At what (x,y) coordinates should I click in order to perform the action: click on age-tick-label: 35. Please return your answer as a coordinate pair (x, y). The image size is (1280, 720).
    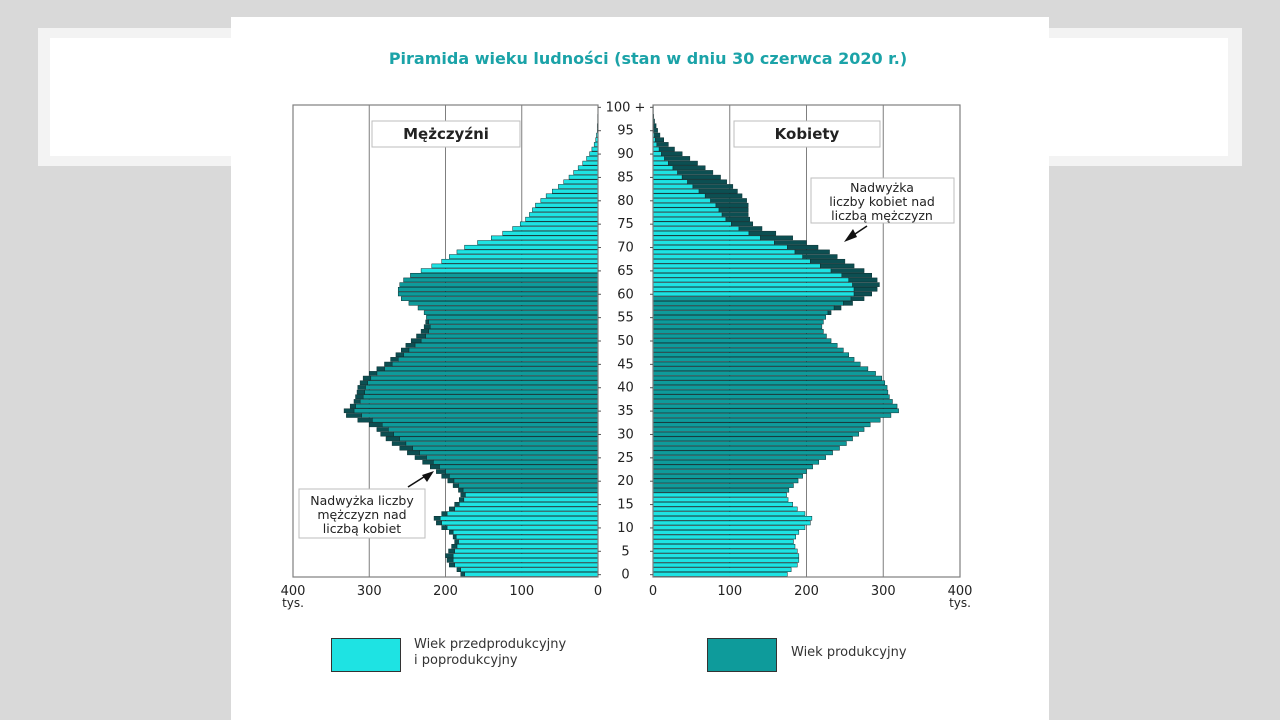
    Looking at the image, I should click on (625, 411).